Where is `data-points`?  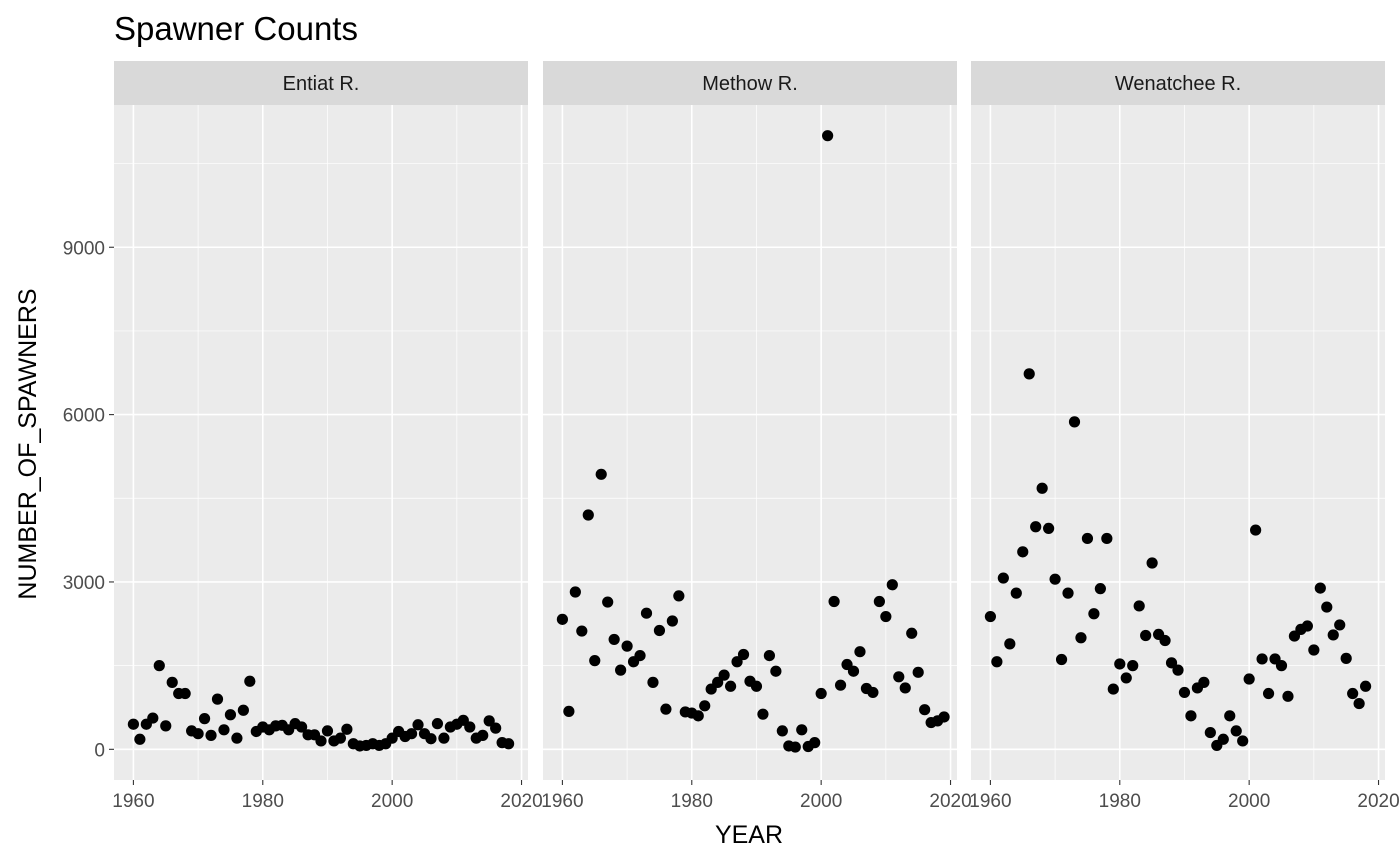 data-points is located at coordinates (321, 706).